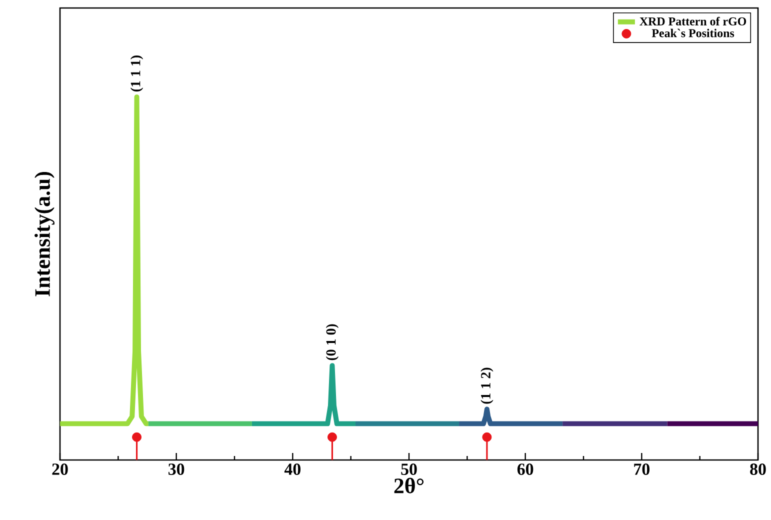 Image resolution: width=771 pixels, height=520 pixels. What do you see at coordinates (44, 234) in the screenshot?
I see `y-axis-title: Intensity(a.u)` at bounding box center [44, 234].